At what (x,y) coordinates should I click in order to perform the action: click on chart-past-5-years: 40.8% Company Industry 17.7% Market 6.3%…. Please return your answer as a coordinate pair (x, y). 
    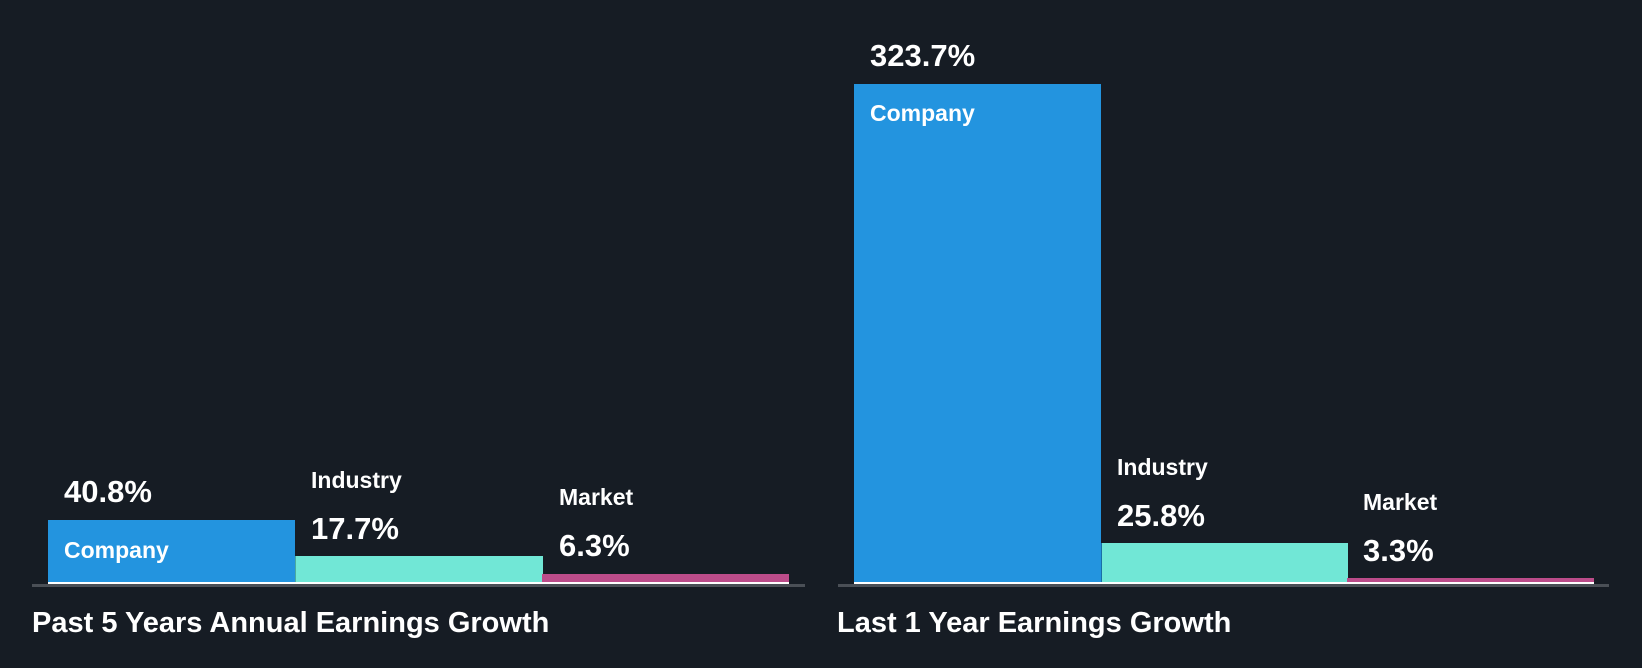
    Looking at the image, I should click on (418, 553).